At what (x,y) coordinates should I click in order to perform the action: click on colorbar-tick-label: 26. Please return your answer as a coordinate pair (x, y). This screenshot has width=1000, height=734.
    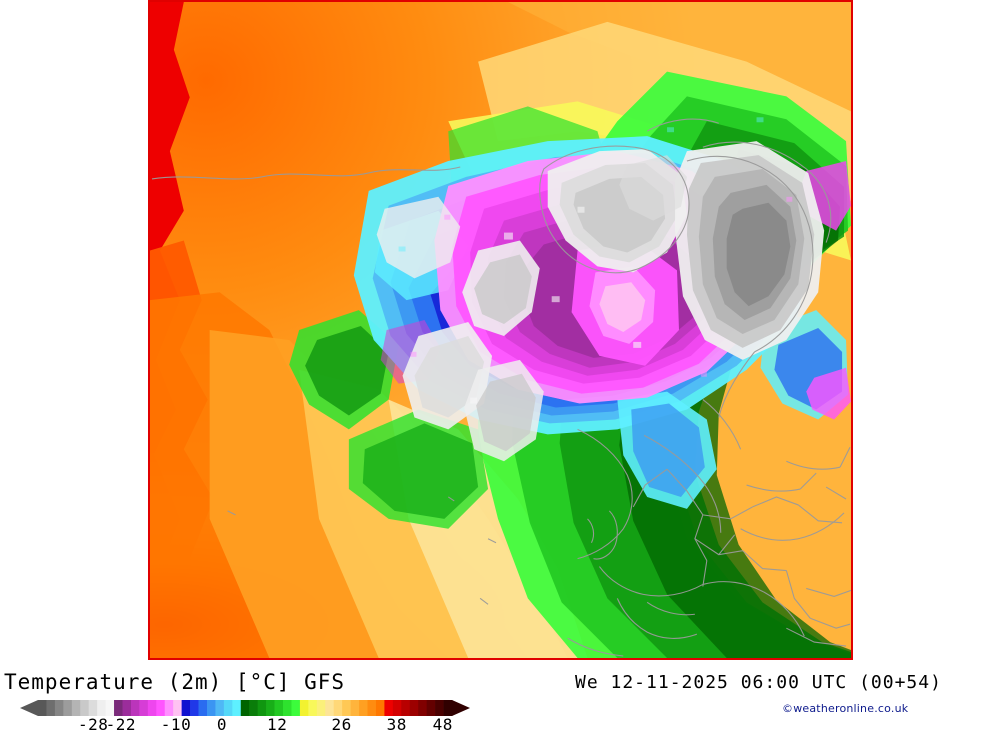
    Looking at the image, I should click on (341, 724).